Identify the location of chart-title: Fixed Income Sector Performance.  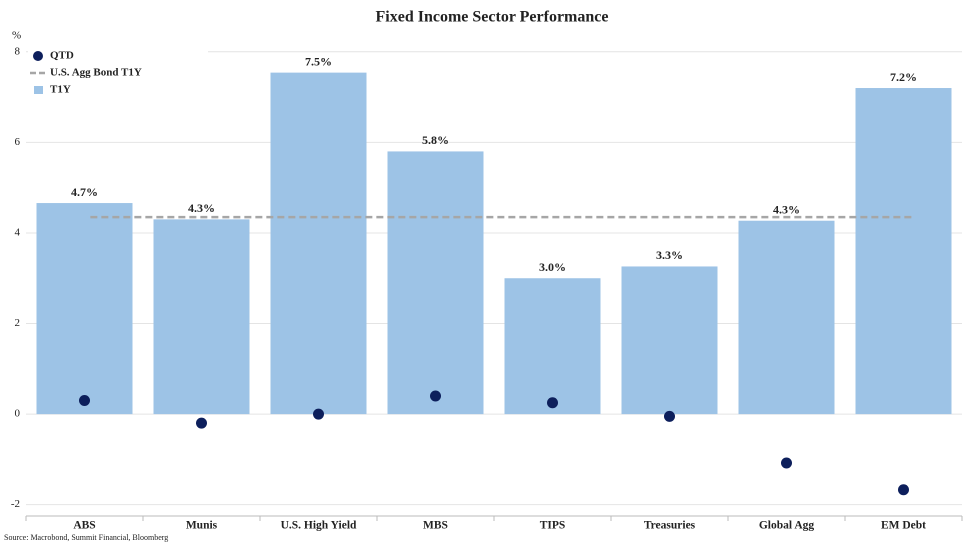
(492, 17).